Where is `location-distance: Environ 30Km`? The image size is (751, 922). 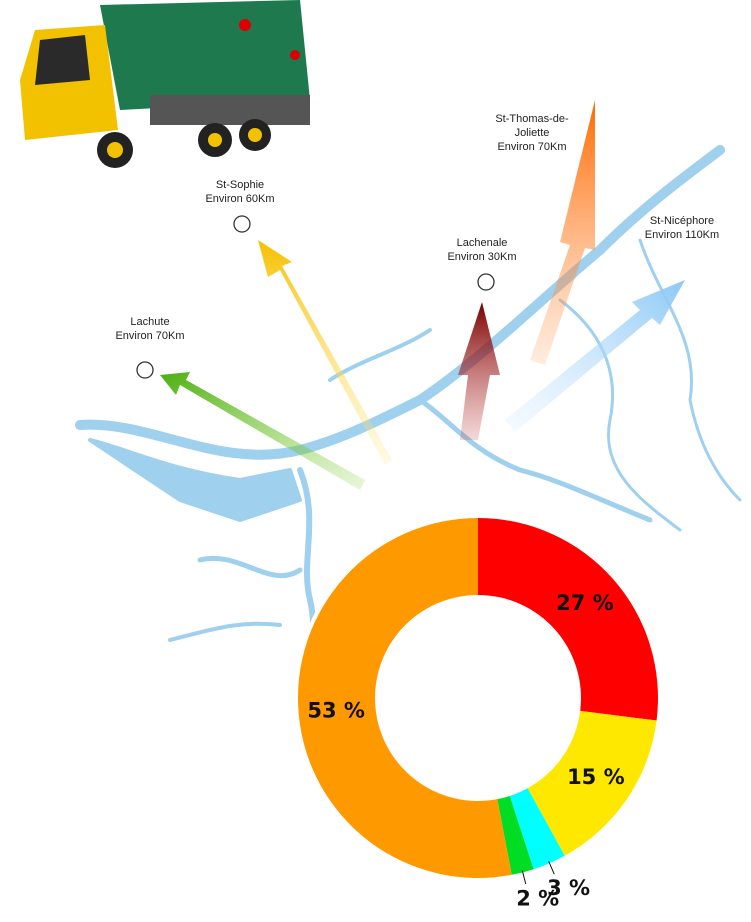 location-distance: Environ 30Km is located at coordinates (481, 257).